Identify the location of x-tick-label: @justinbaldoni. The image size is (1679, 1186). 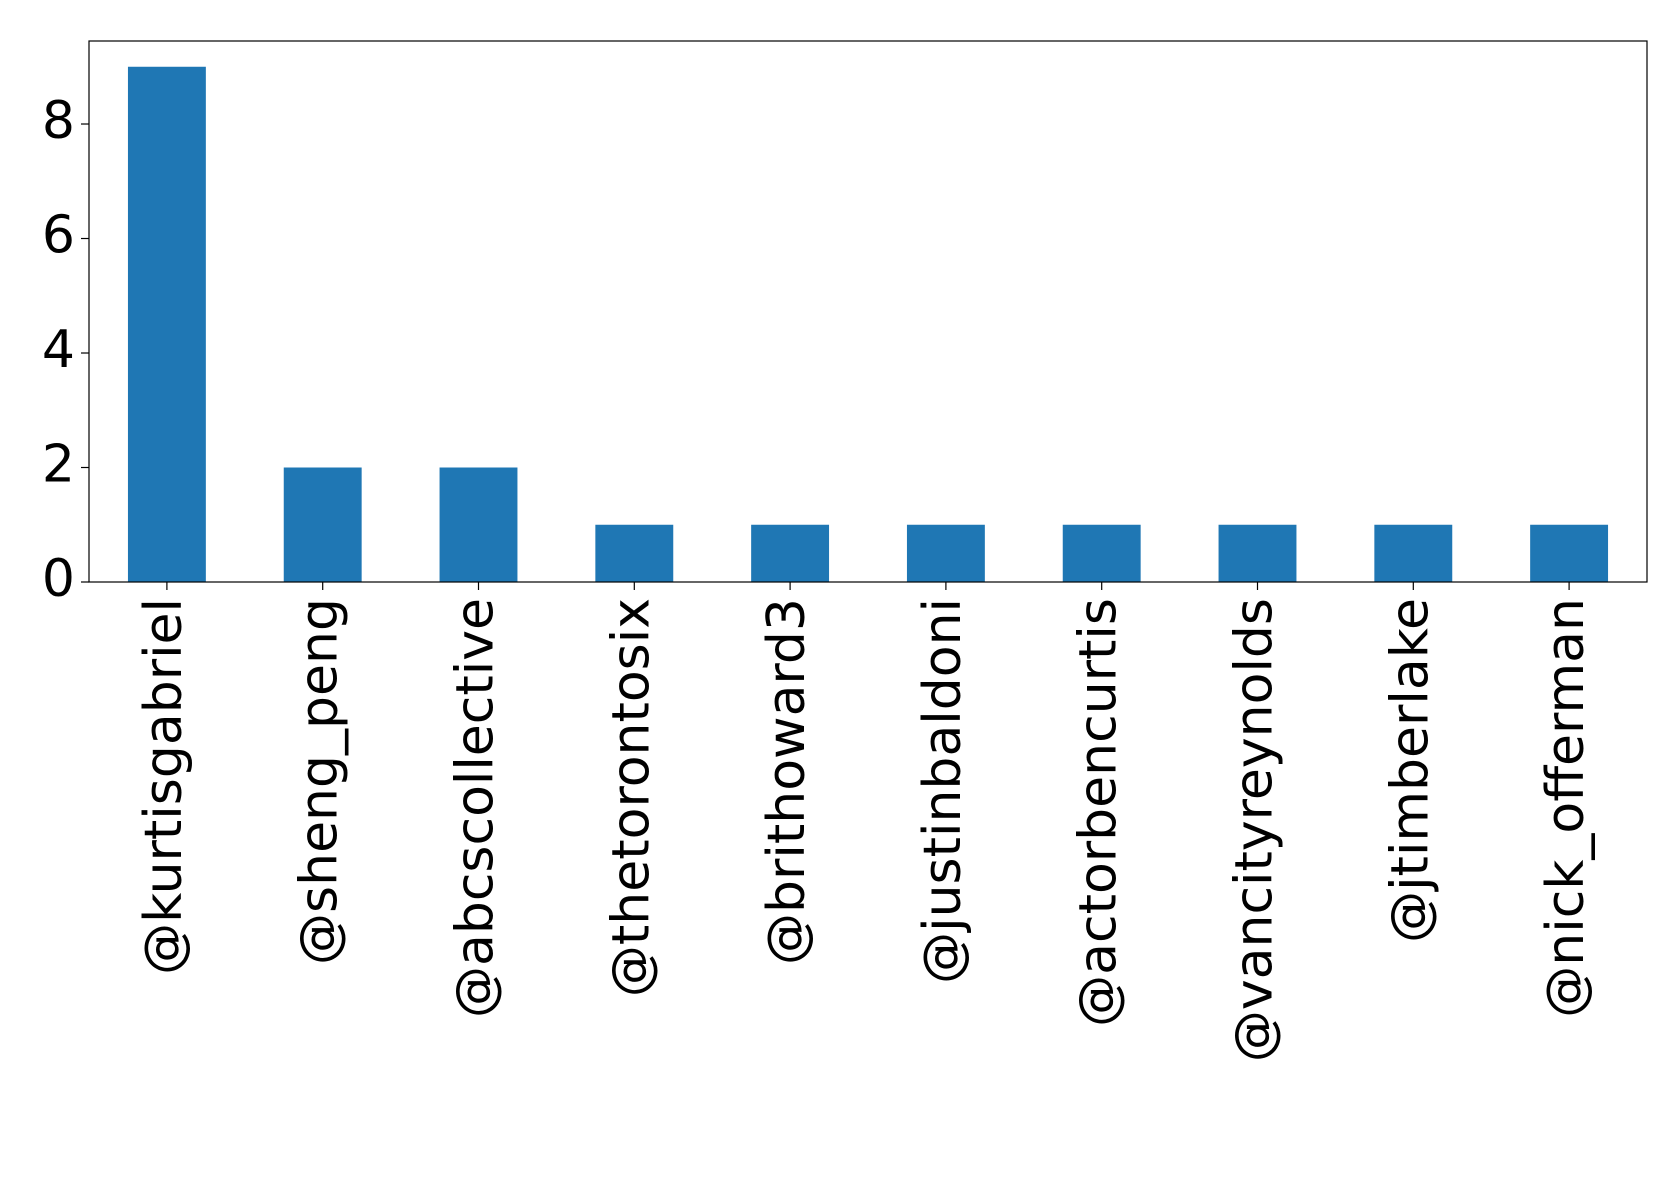
(943, 791).